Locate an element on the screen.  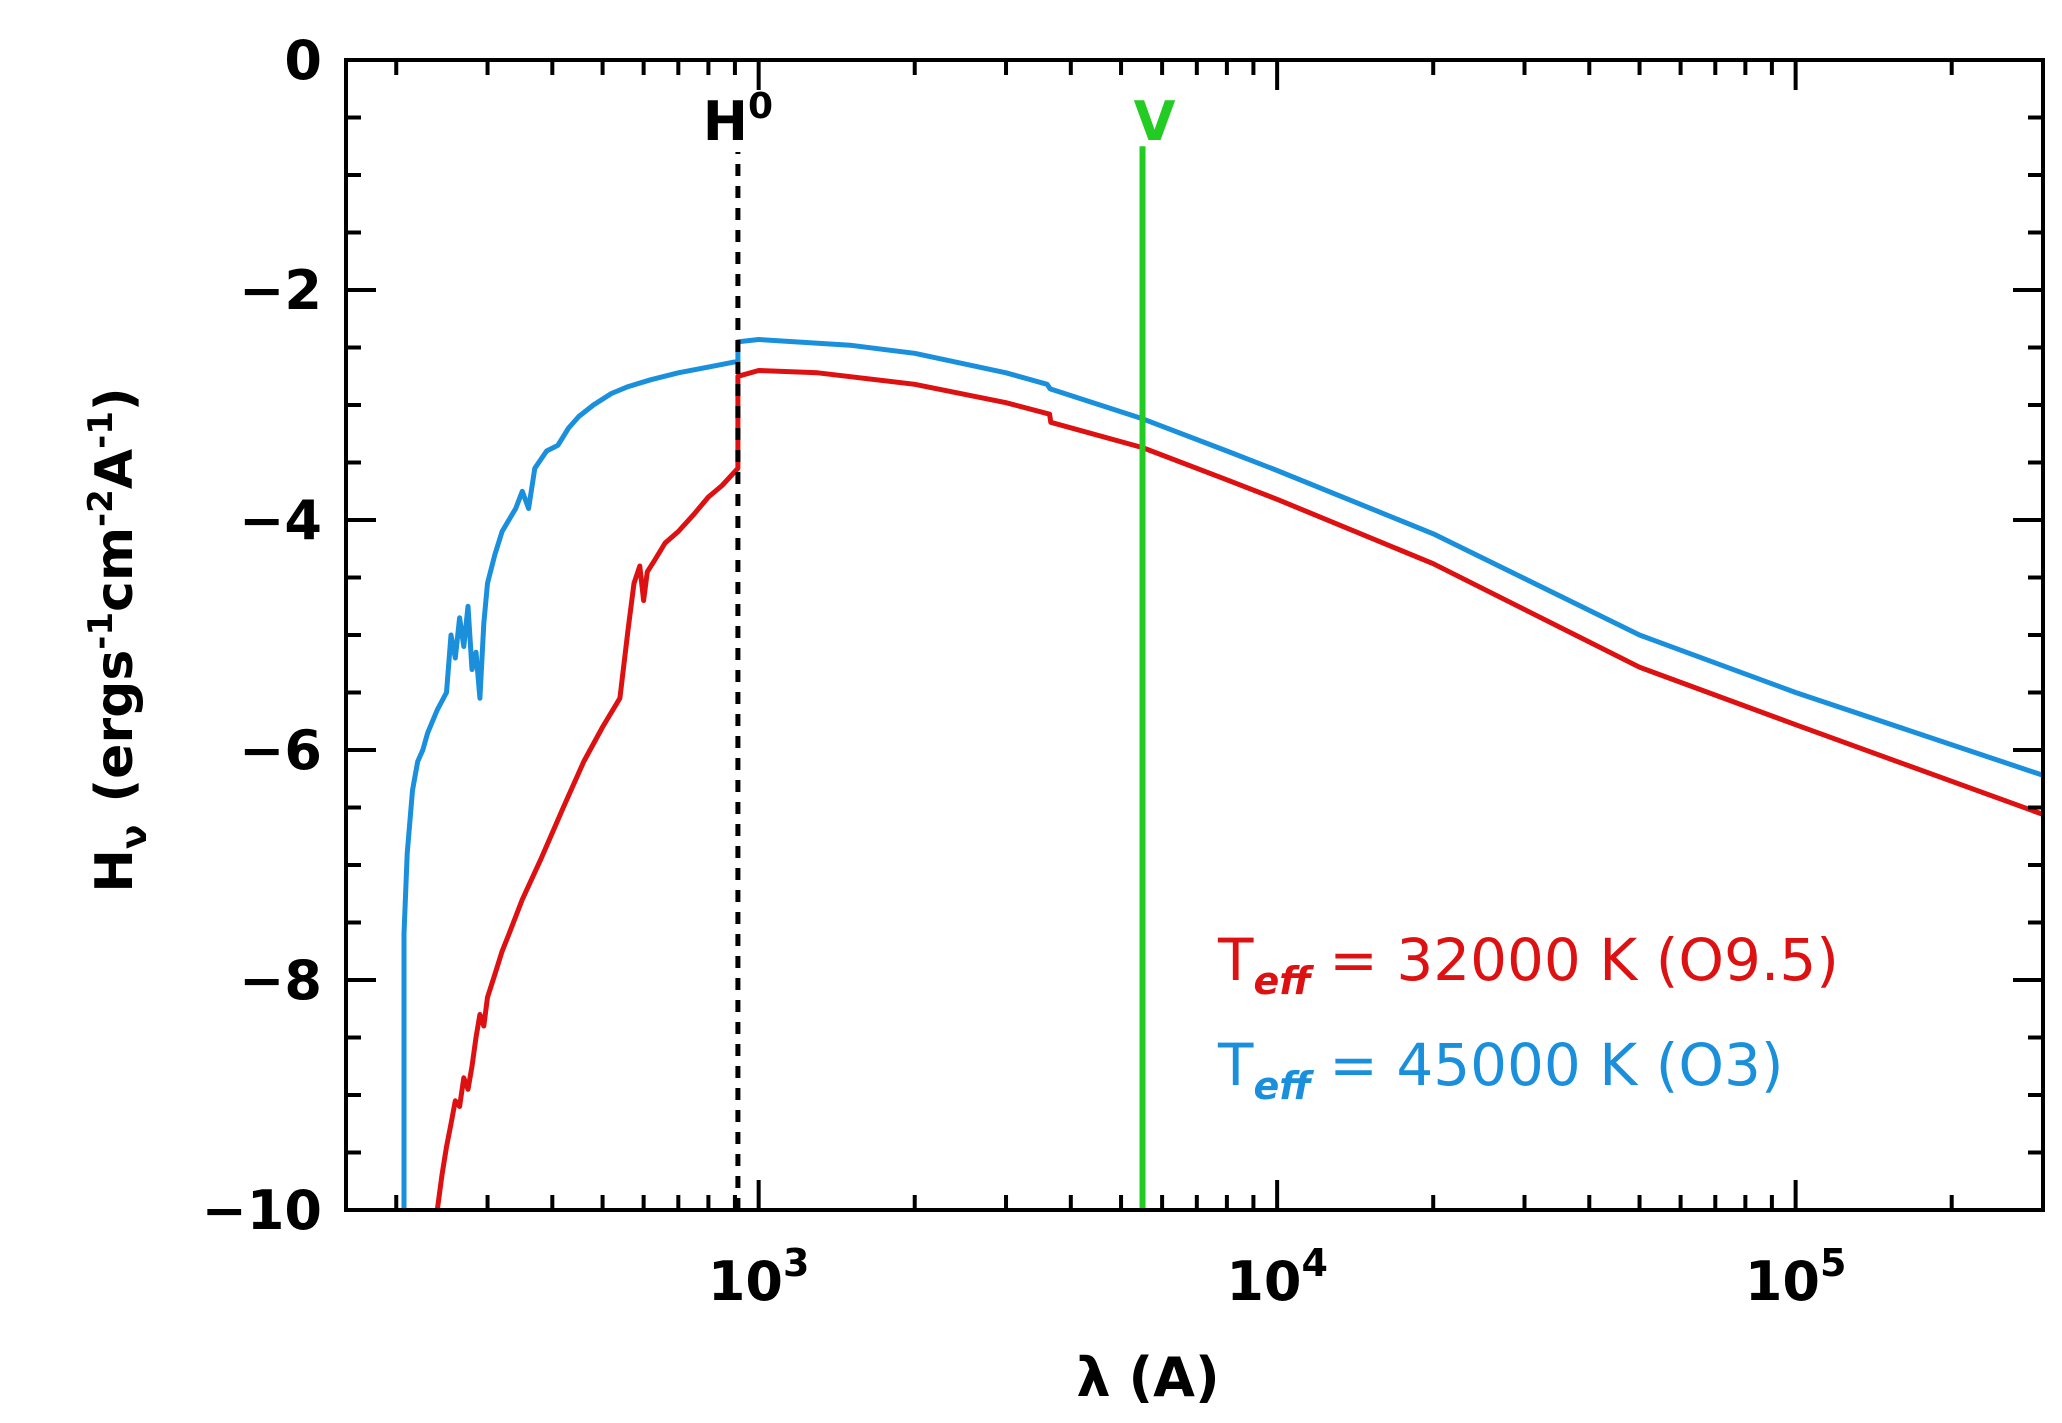
y-axis-unit-sup1: -1 is located at coordinates (101, 631).